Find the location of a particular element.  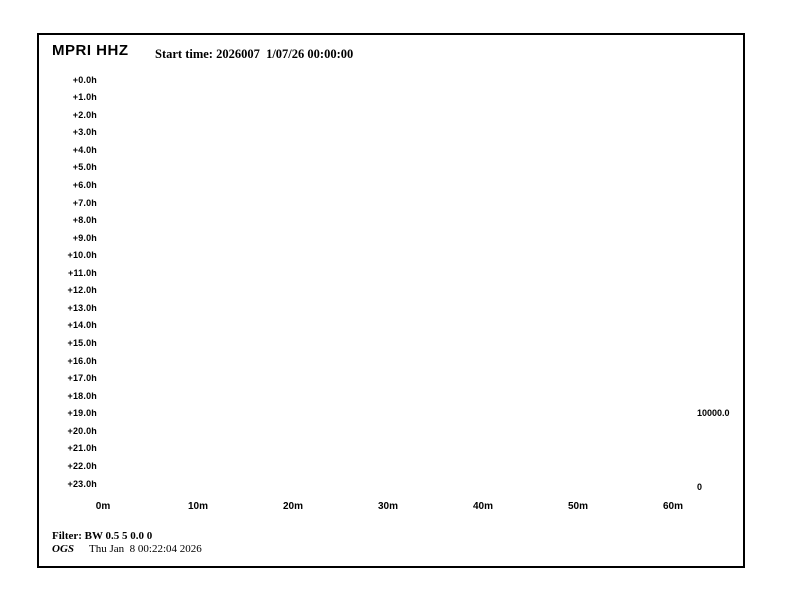

row-label: +5.0h is located at coordinates (84, 167).